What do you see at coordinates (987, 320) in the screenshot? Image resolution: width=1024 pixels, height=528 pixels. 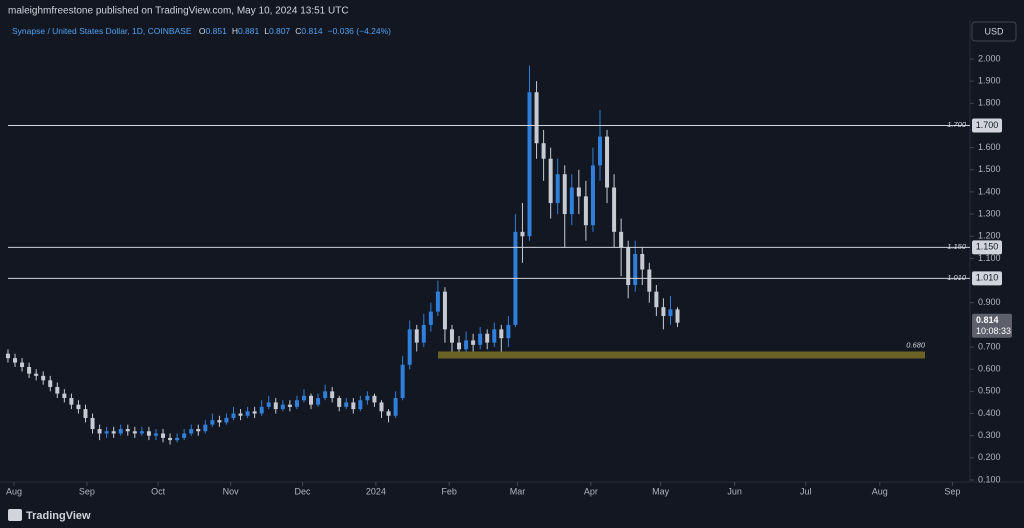 I see `last-price-label: 0.814` at bounding box center [987, 320].